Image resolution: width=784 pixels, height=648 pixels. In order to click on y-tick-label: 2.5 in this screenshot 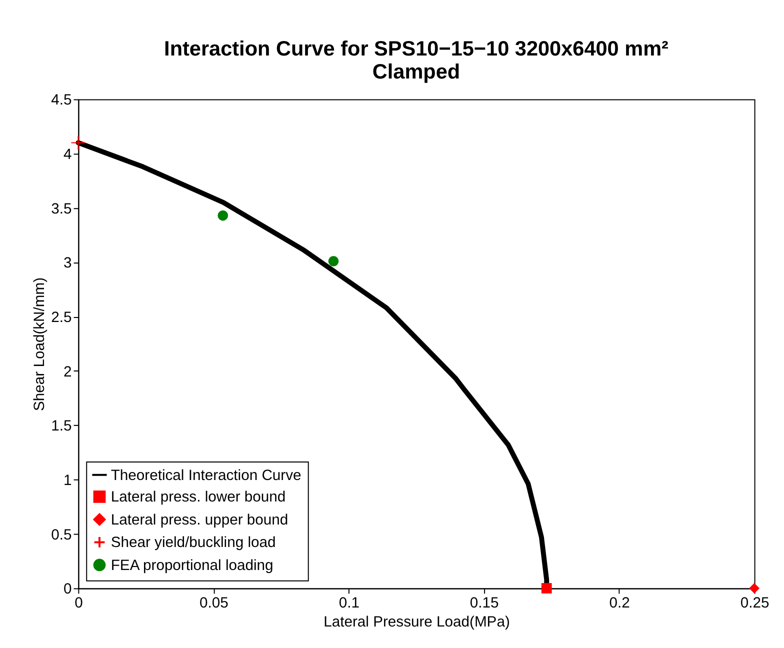, I will do `click(61, 318)`.